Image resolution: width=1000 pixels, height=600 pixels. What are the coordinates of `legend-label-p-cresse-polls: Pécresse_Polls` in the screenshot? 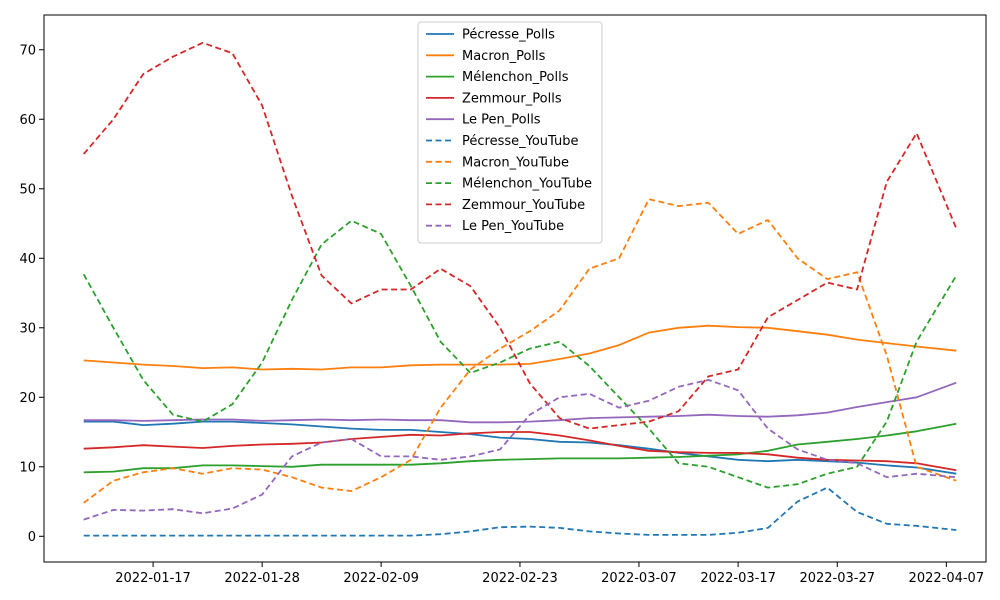 It's located at (508, 35).